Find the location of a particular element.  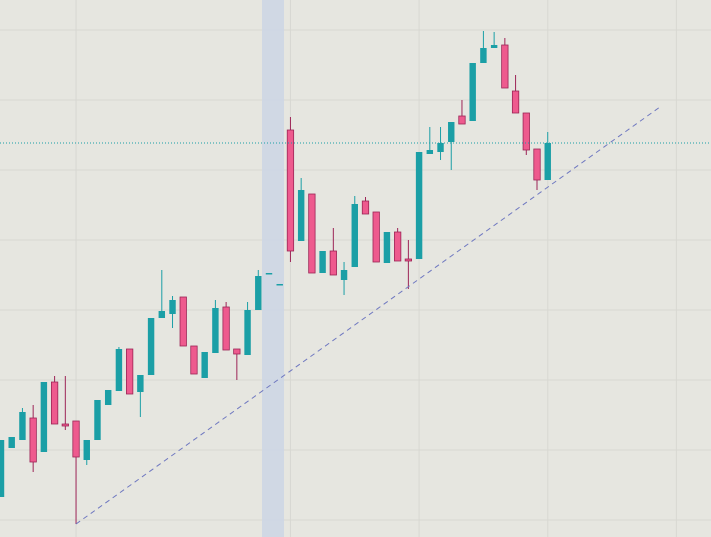

highlight-band is located at coordinates (273, 268).